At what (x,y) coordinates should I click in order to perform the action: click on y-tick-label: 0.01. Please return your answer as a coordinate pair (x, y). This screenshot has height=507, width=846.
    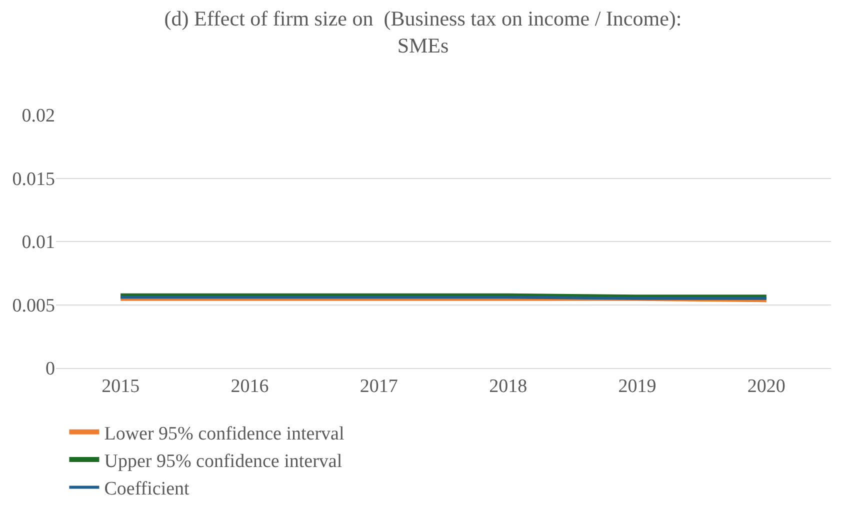
    Looking at the image, I should click on (38, 243).